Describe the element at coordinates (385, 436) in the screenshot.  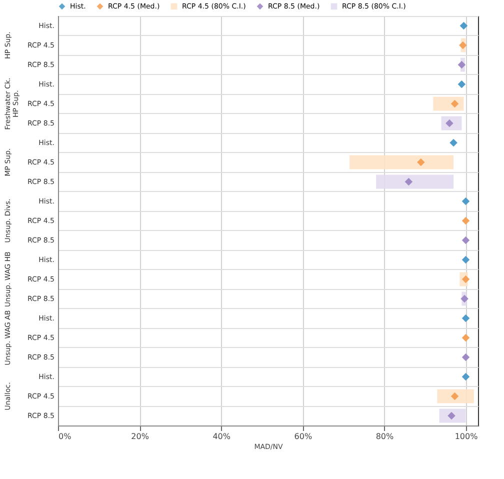
I see `x-tick-label: 80%` at that location.